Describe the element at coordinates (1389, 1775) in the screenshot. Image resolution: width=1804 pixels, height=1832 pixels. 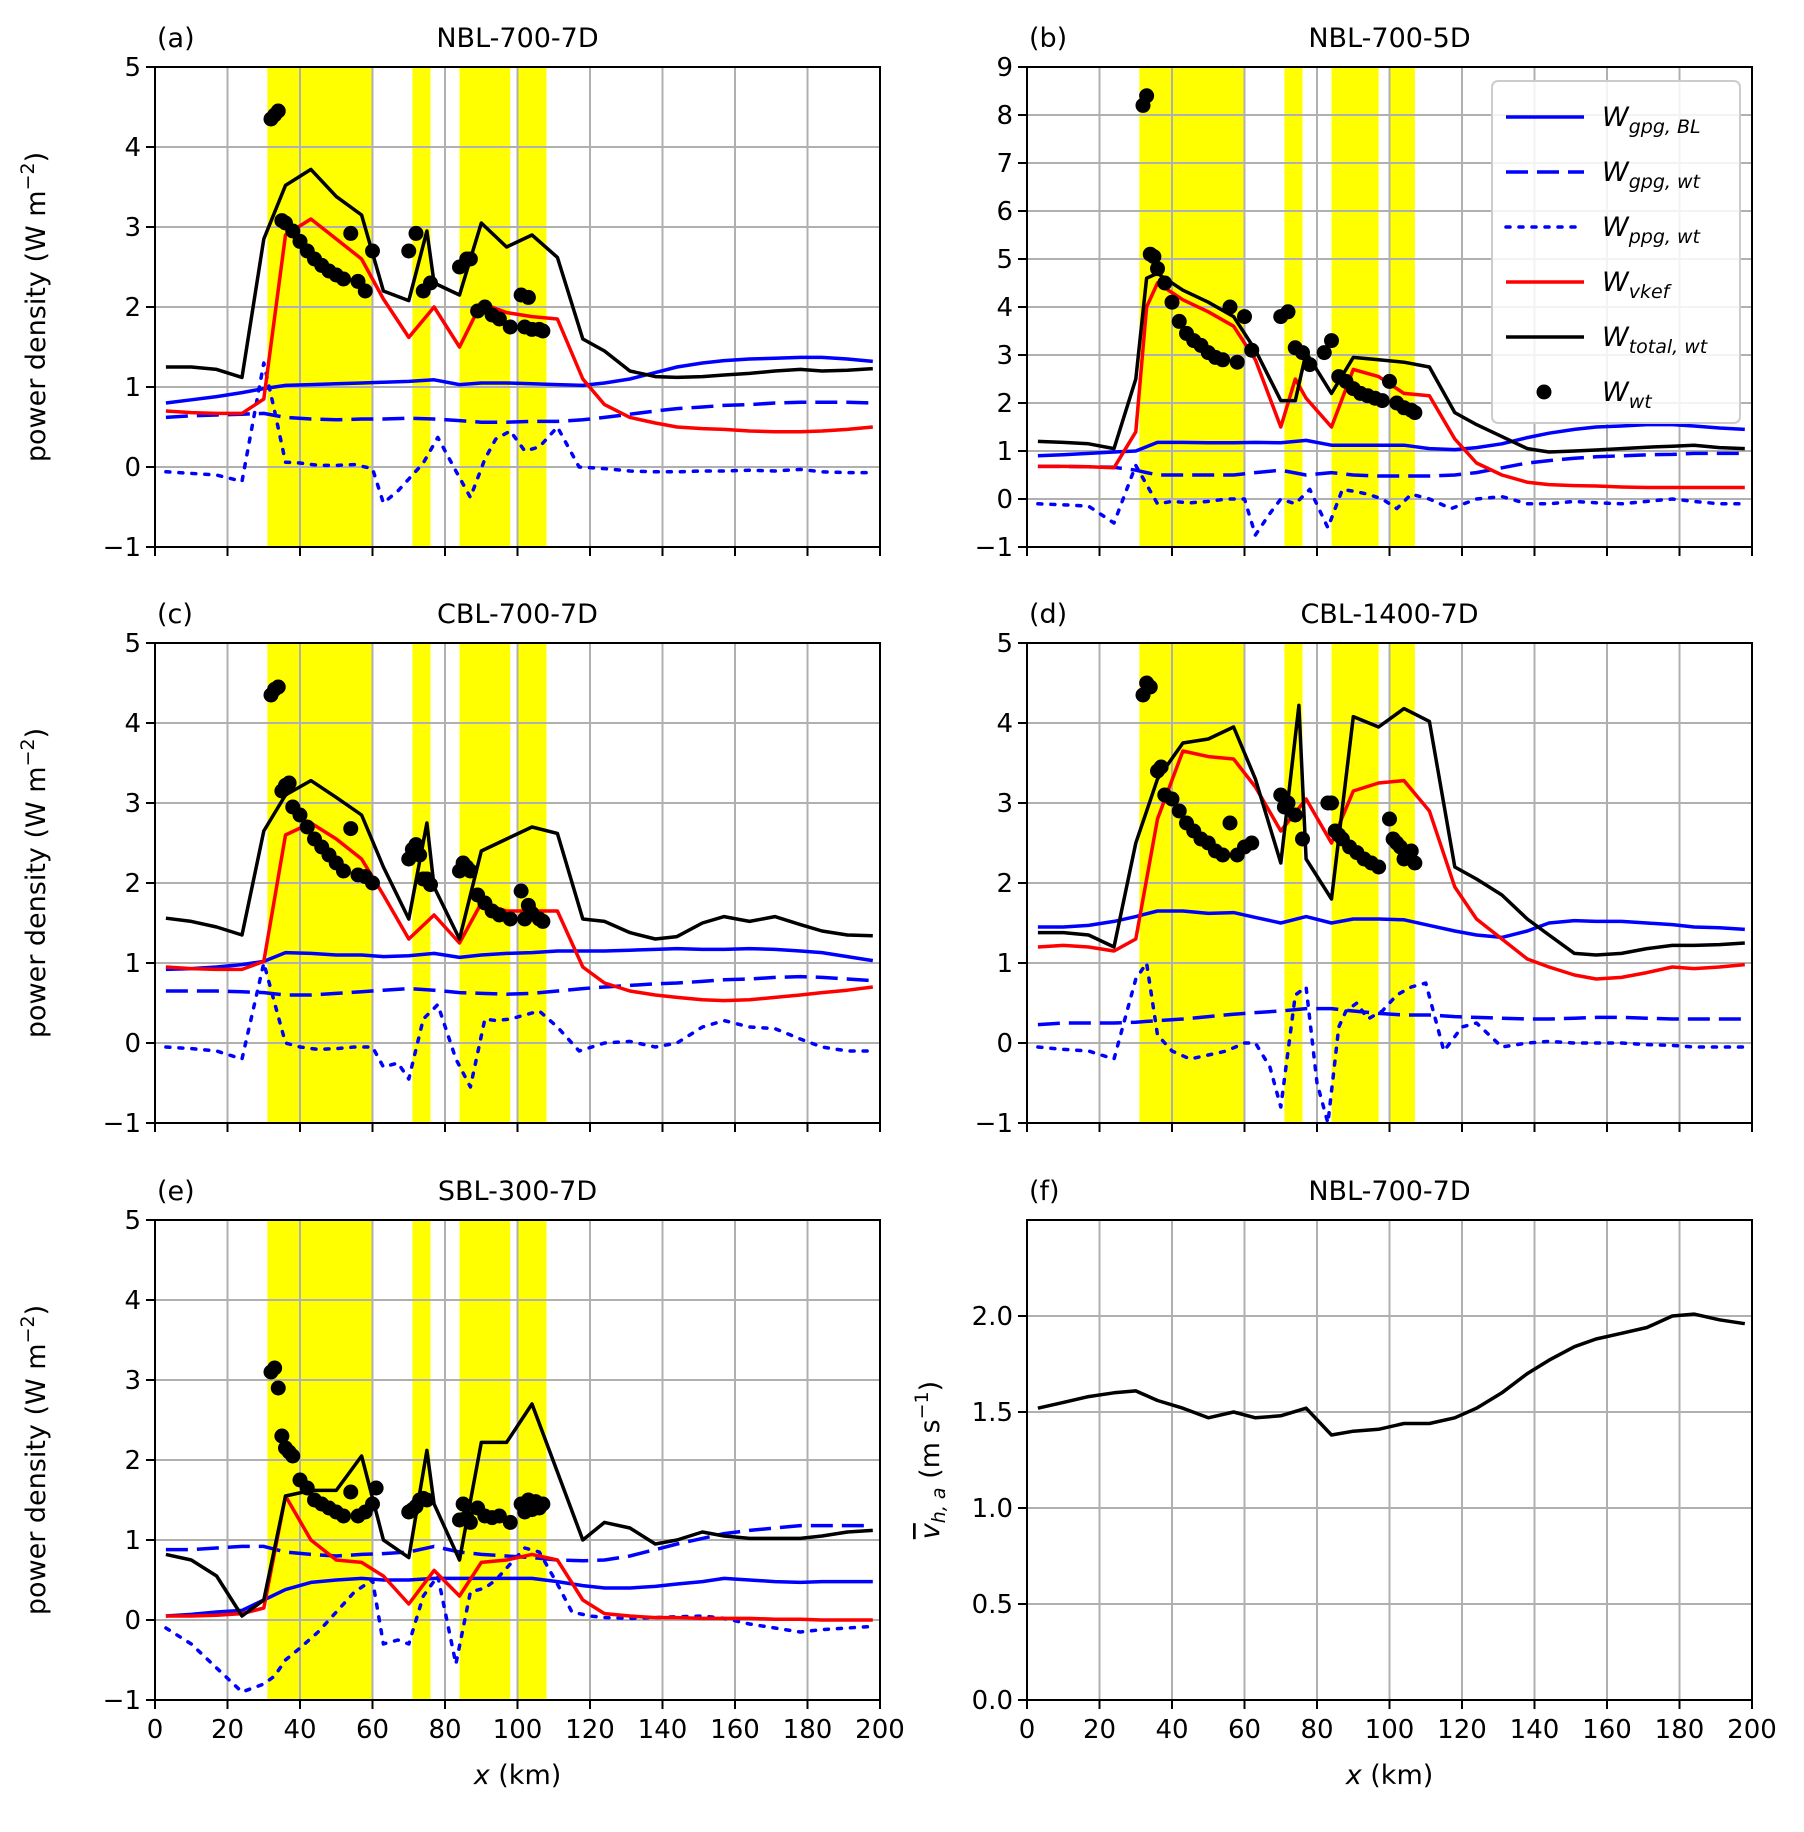
I see `x-axis-label: x (km)` at that location.